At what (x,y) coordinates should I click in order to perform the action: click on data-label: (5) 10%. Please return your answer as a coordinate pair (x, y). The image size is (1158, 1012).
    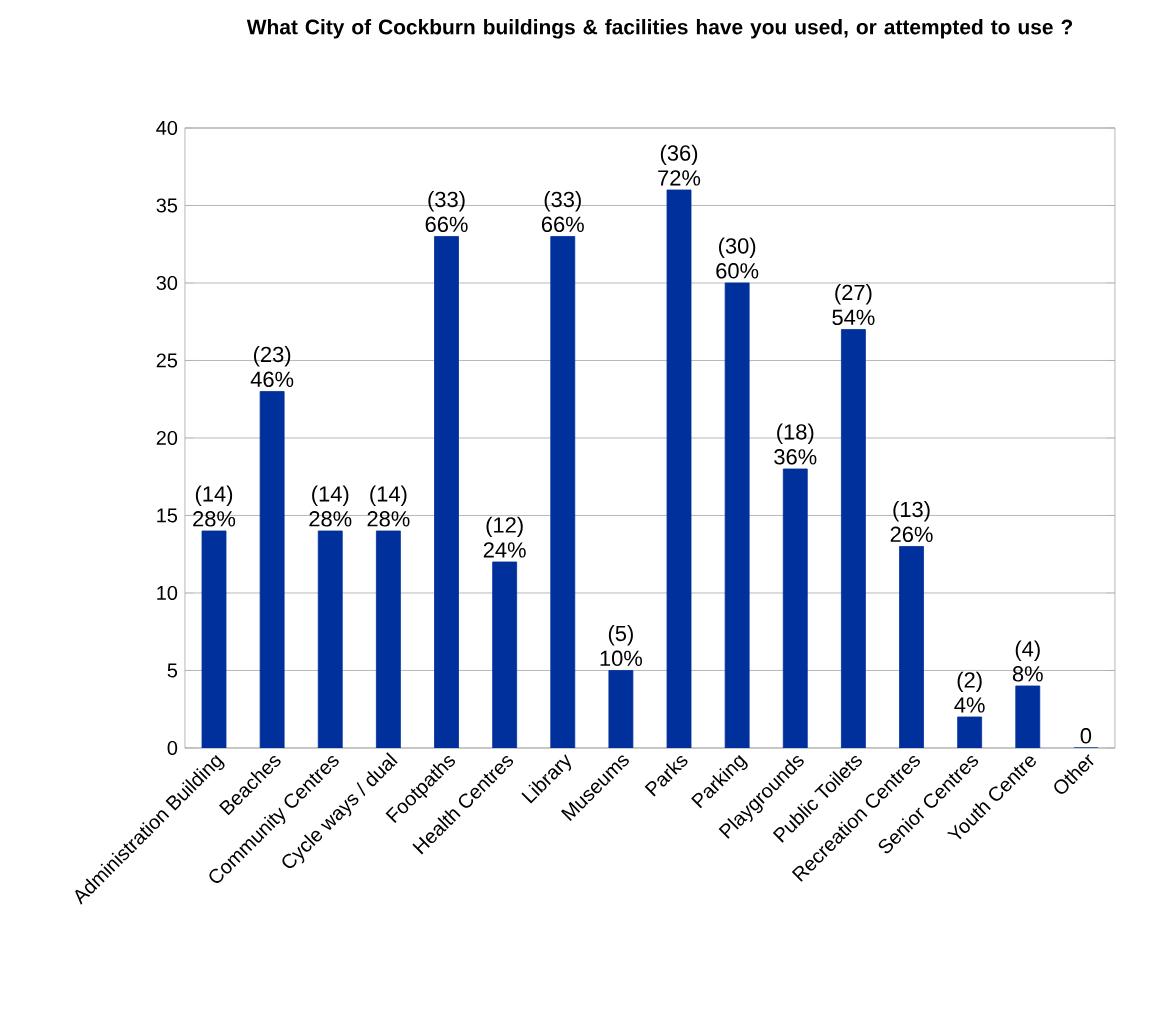
    Looking at the image, I should click on (621, 646).